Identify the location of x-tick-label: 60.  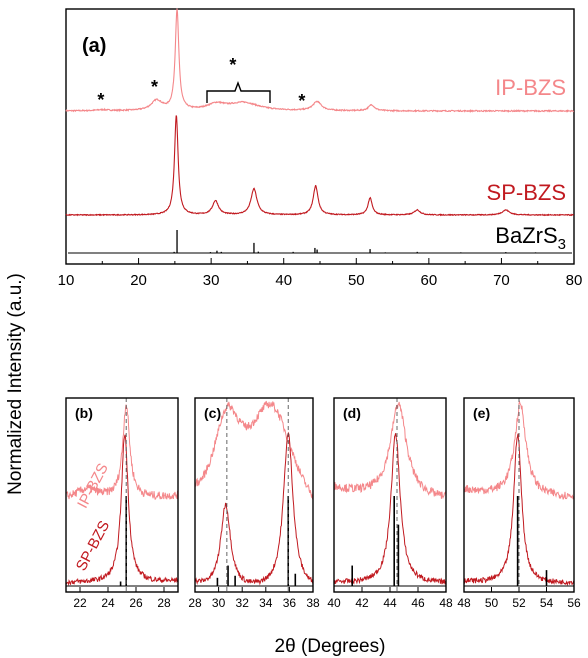
(429, 280).